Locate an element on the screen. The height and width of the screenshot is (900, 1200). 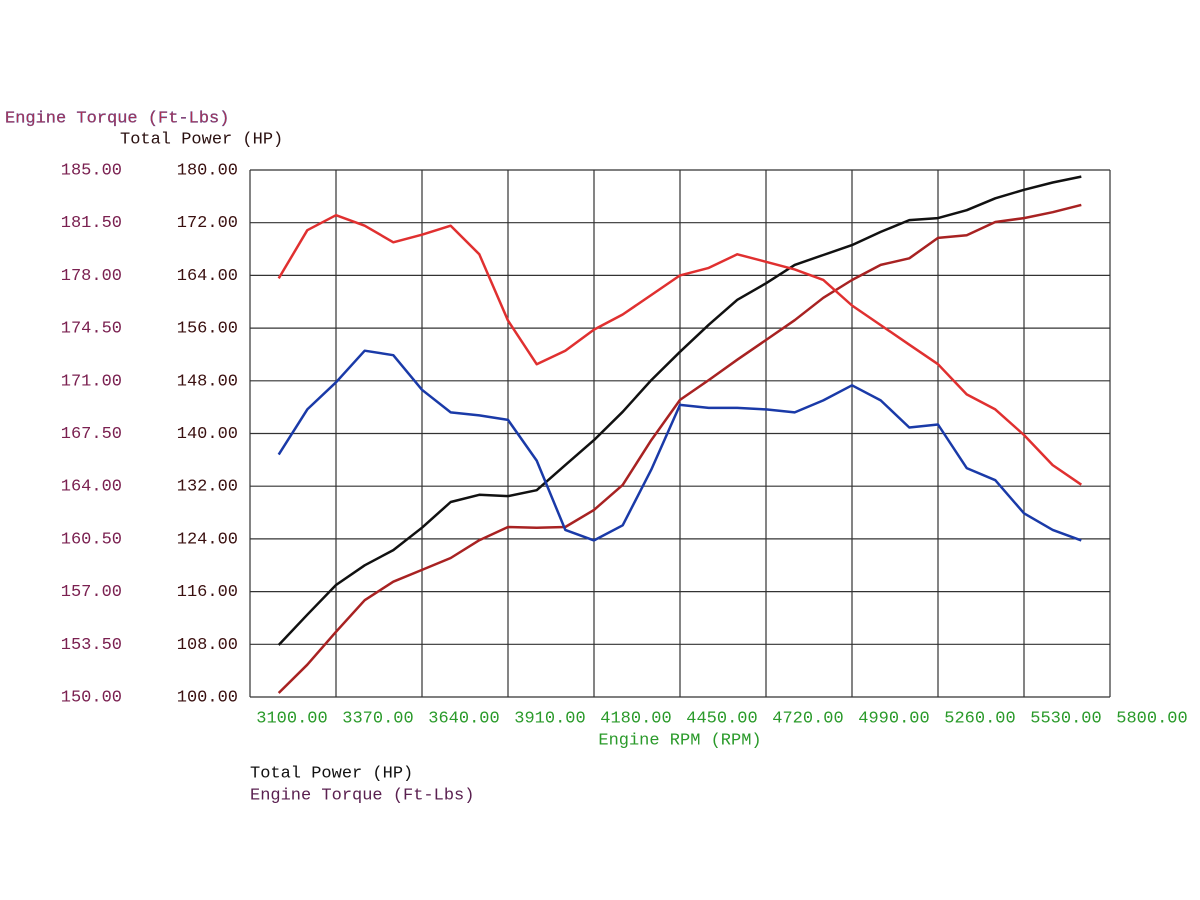
y-tick-label: 148.00 is located at coordinates (207, 381).